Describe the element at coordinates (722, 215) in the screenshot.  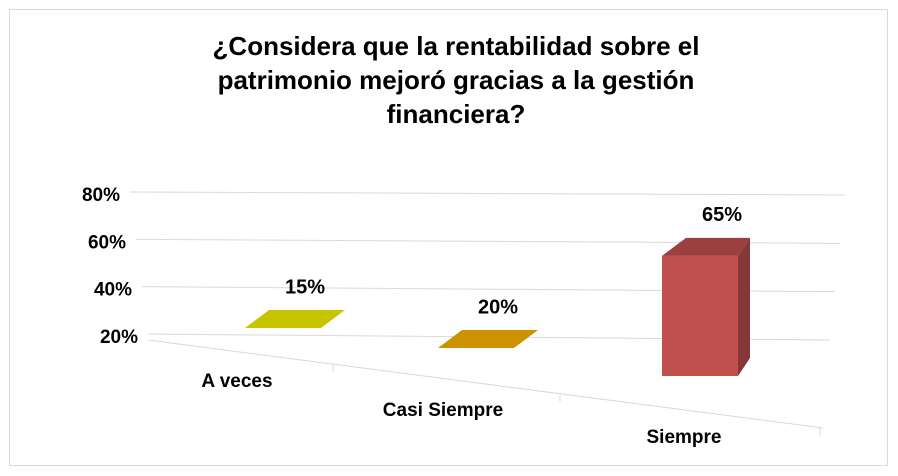
I see `value-label: 65%` at that location.